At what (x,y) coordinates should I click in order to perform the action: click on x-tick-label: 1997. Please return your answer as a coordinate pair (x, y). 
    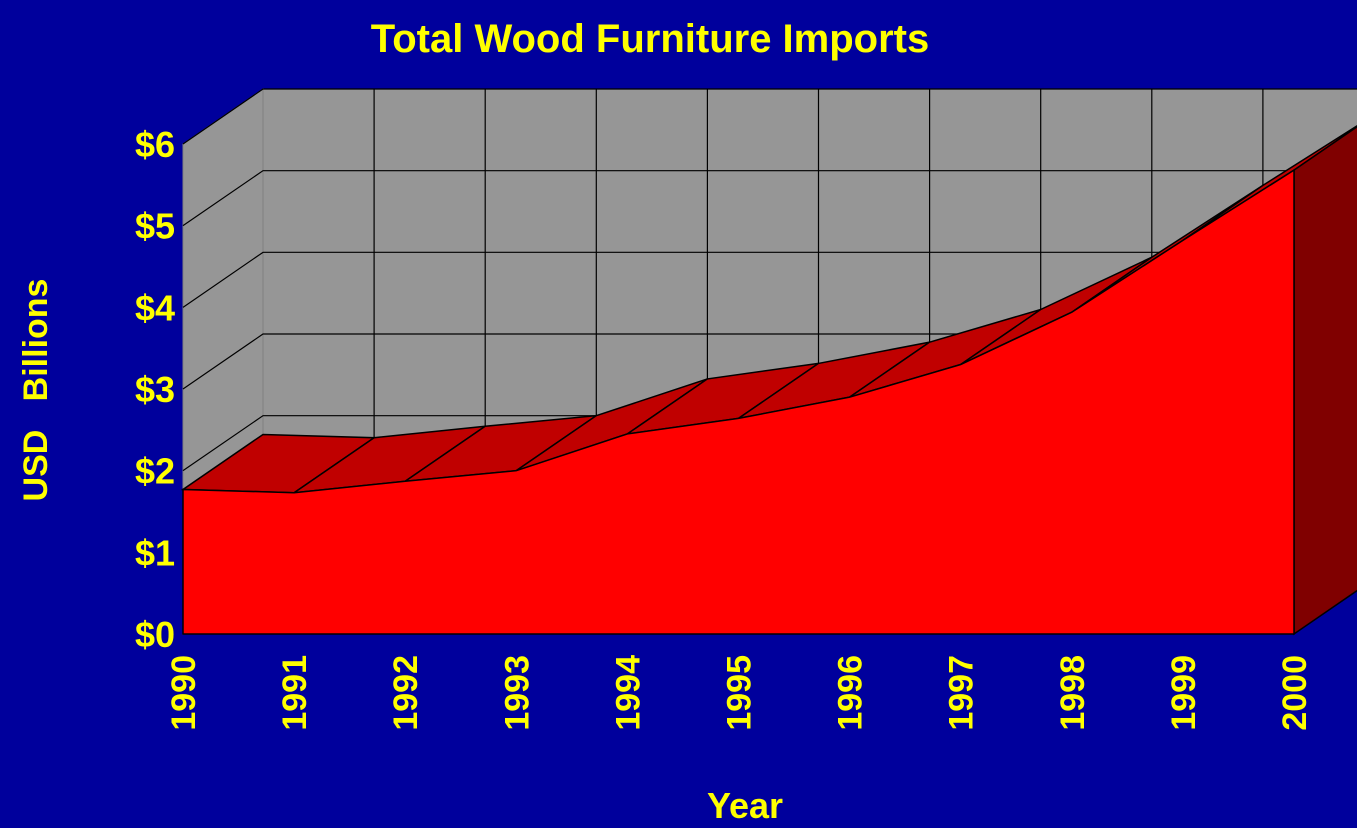
    Looking at the image, I should click on (962, 693).